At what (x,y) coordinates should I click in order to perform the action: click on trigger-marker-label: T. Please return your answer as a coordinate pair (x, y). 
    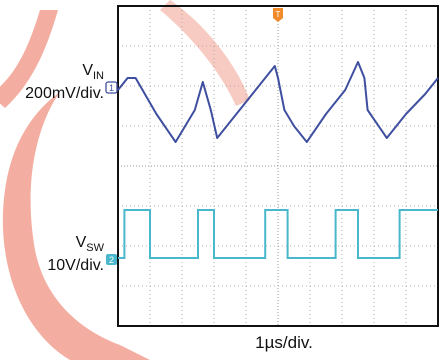
    Looking at the image, I should click on (278, 14).